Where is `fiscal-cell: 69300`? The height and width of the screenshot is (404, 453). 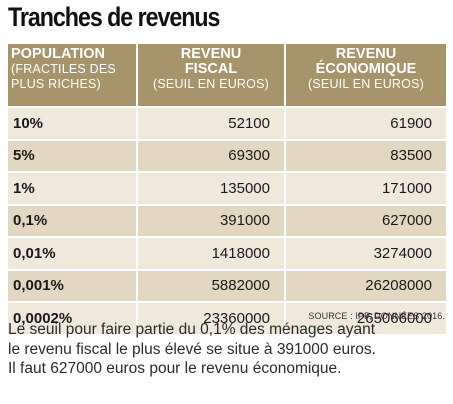
fiscal-cell: 69300 is located at coordinates (210, 155).